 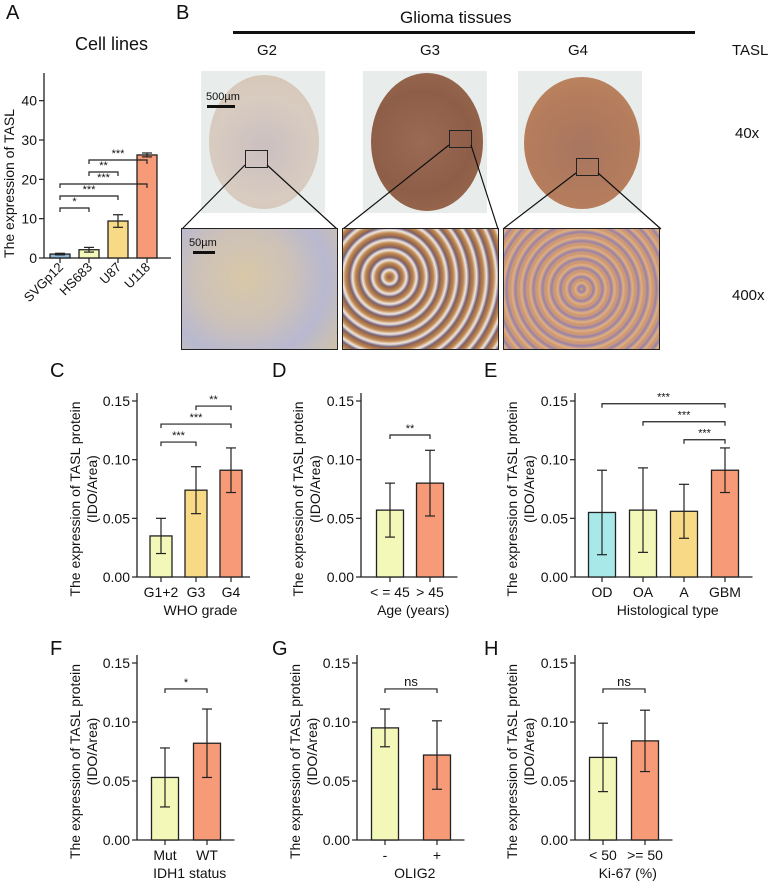 What do you see at coordinates (183, 13) in the screenshot?
I see `panel-letter-b: B` at bounding box center [183, 13].